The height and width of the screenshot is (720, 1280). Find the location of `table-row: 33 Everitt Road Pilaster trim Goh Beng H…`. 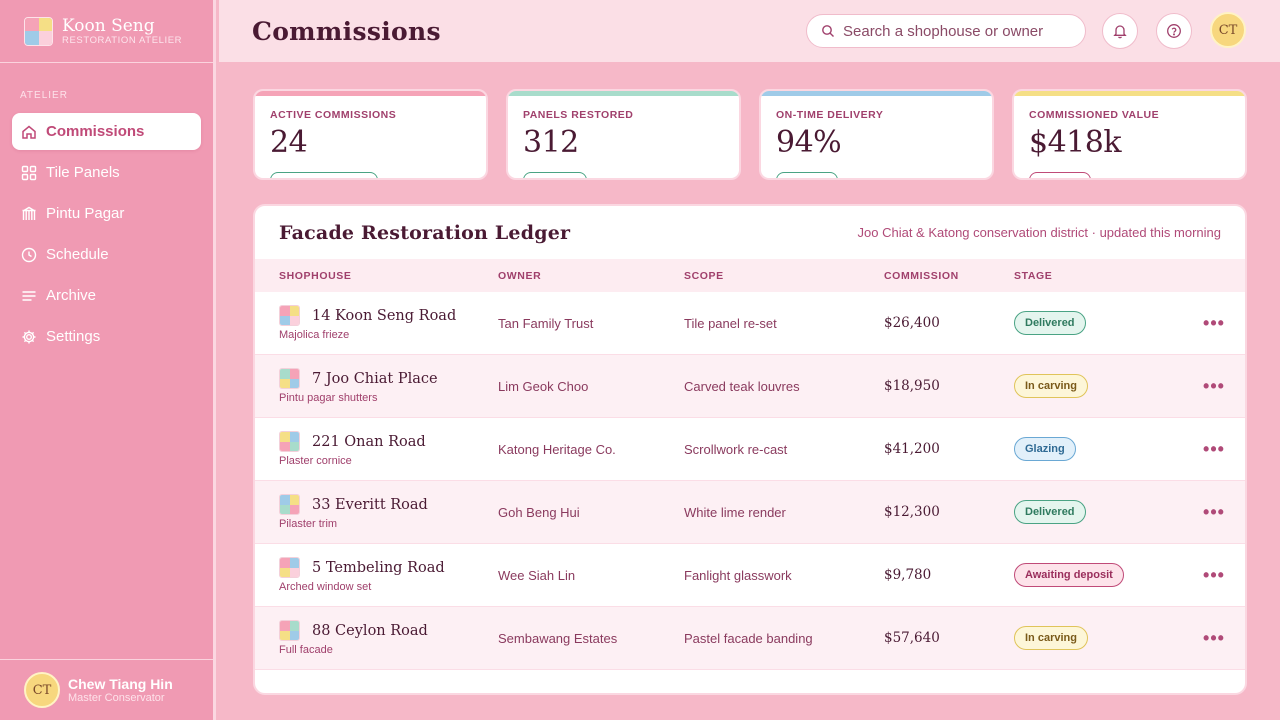

table-row: 33 Everitt Road Pilaster trim Goh Beng H… is located at coordinates (750, 512).